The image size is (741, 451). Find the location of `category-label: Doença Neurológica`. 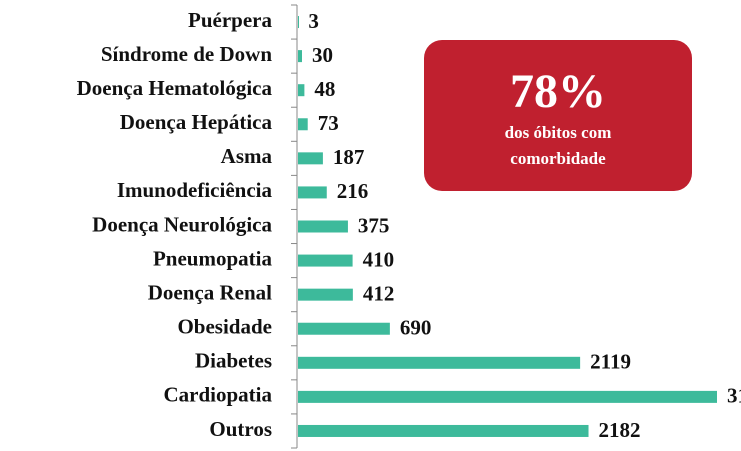

category-label: Doença Neurológica is located at coordinates (182, 224).